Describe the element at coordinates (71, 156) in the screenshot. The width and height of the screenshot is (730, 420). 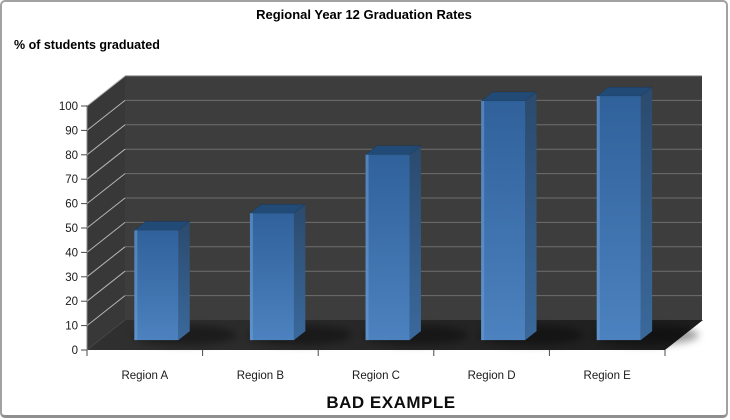
I see `y-tick-label: 80` at that location.